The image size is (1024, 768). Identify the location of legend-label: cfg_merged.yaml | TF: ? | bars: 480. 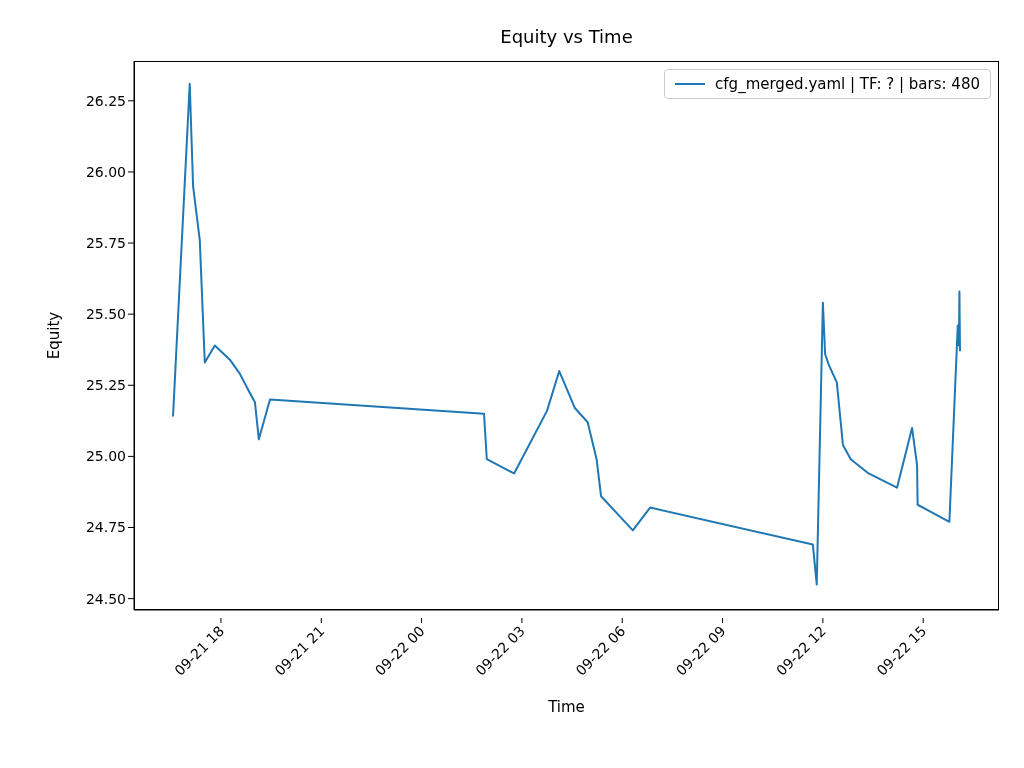
(847, 84).